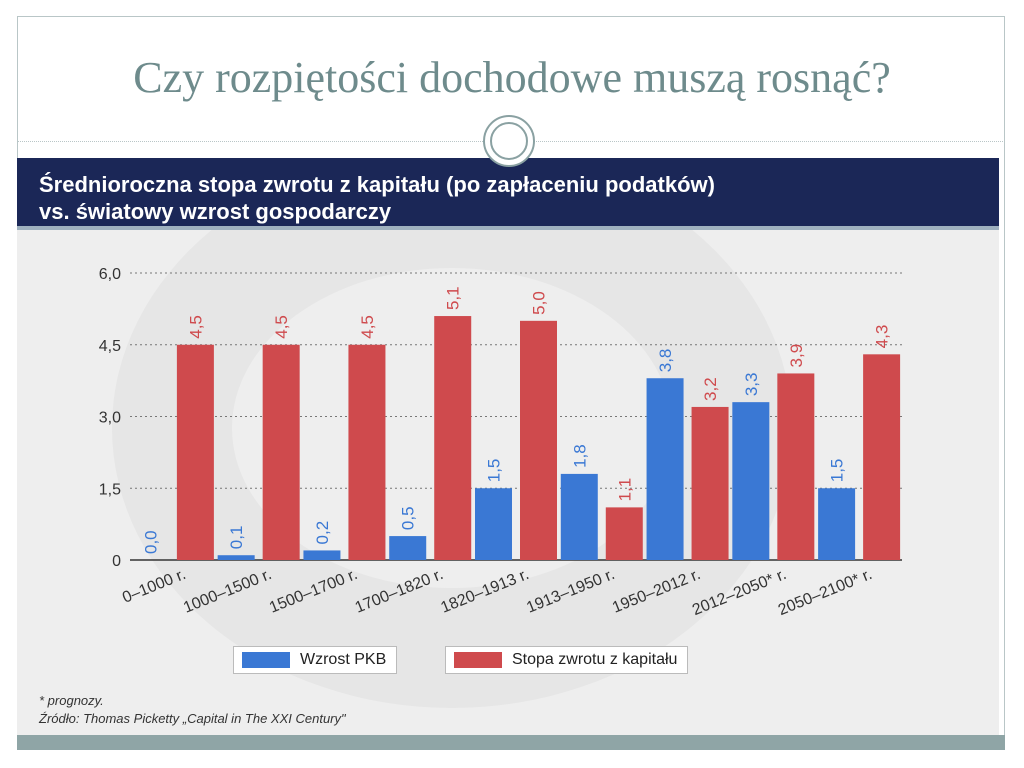  I want to click on slide-title: Czy rozpiętości dochodowe muszą rosnąć?, so click(512, 77).